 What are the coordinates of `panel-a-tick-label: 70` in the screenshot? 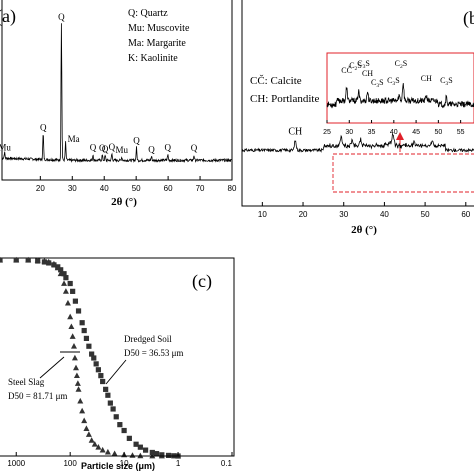 It's located at (200, 188).